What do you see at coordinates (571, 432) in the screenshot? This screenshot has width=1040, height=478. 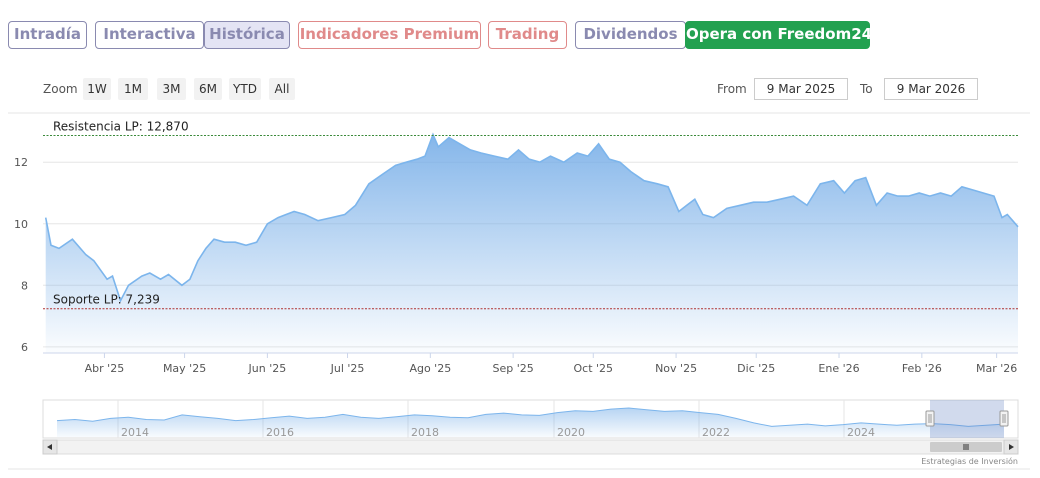 I see `navigator-year-label: 2020` at bounding box center [571, 432].